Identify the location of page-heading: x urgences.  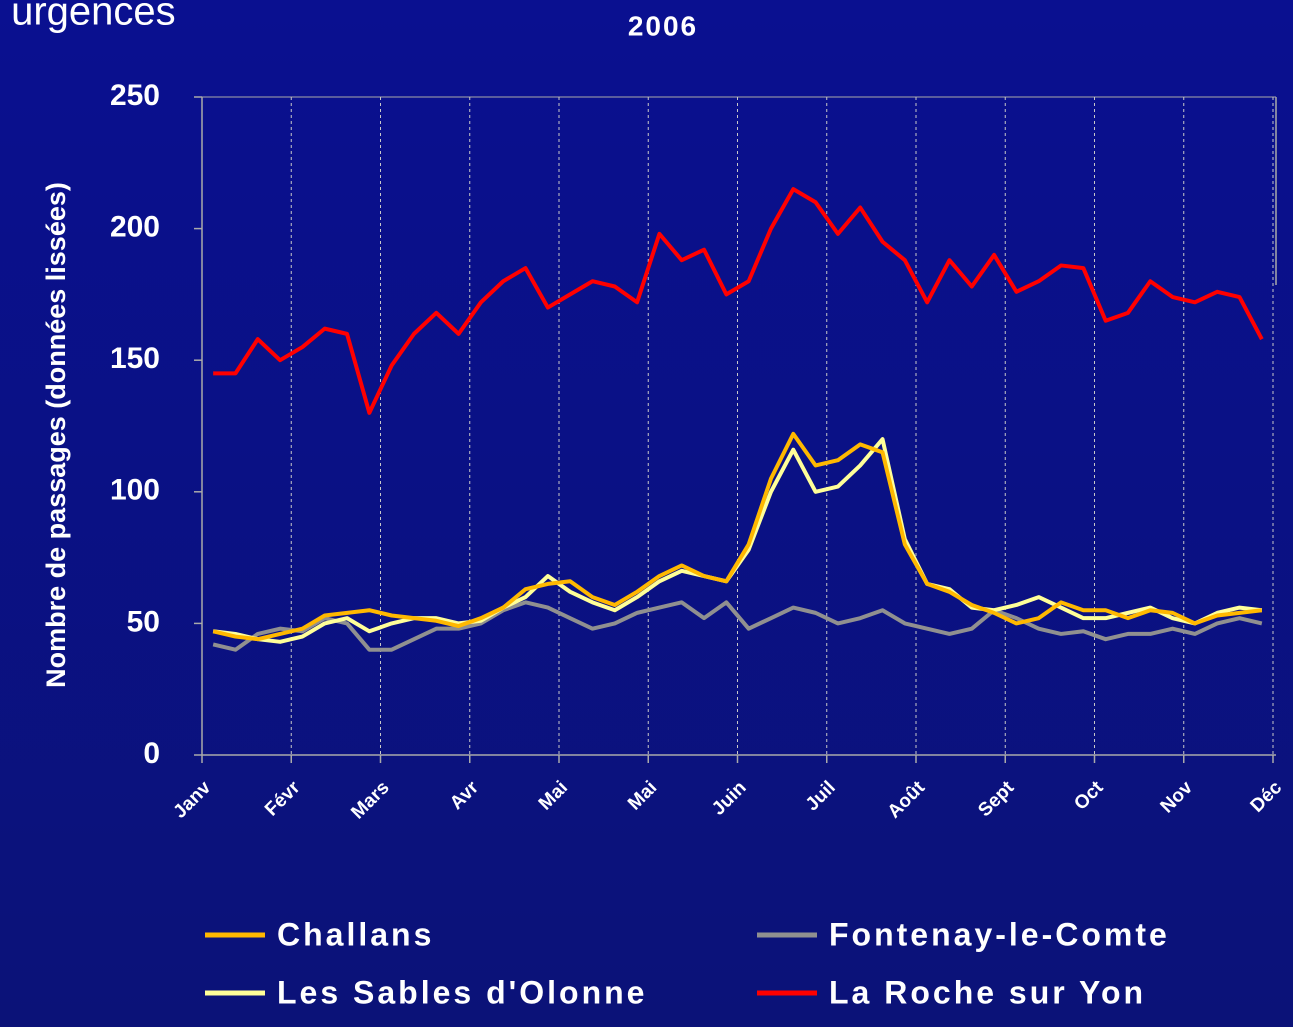
(88, 17).